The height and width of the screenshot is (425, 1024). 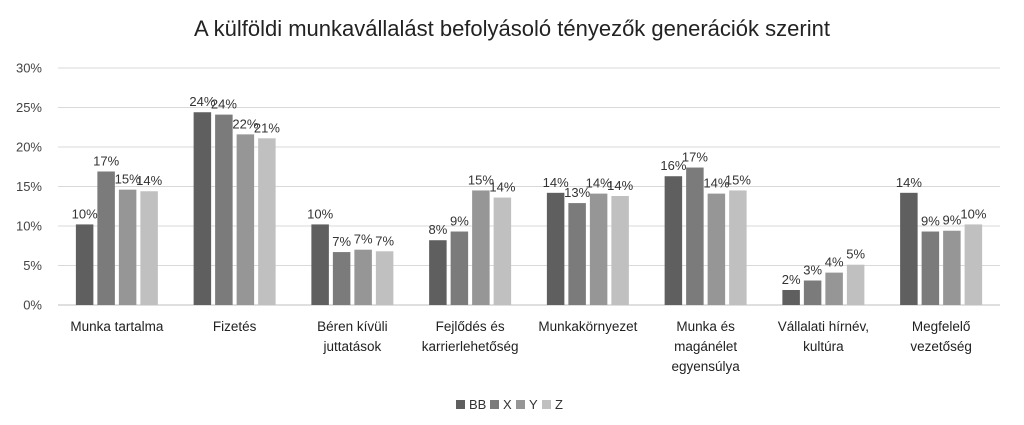 I want to click on category-label: vezetőség, so click(x=941, y=346).